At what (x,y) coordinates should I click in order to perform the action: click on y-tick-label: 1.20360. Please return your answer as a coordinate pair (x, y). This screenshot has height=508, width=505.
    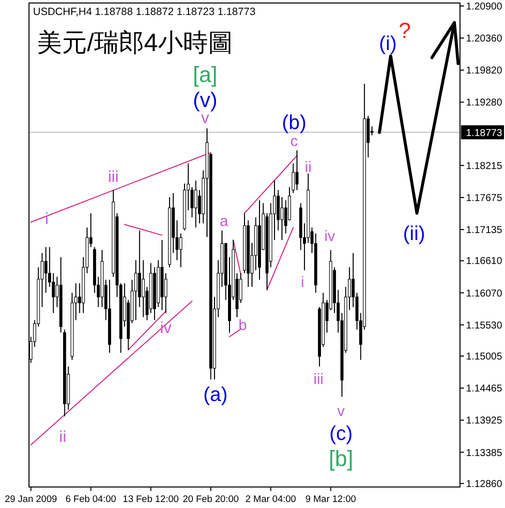
    Looking at the image, I should click on (484, 39).